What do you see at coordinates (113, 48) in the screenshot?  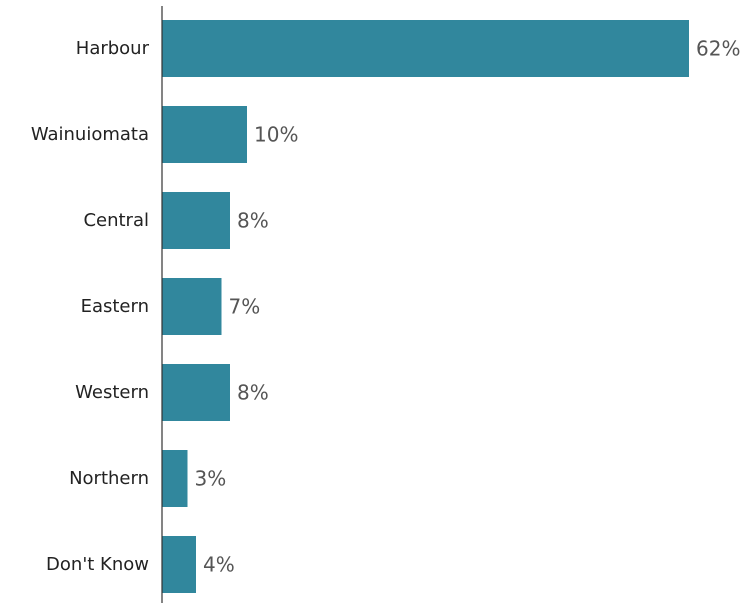 I see `category-label: Harbour` at bounding box center [113, 48].